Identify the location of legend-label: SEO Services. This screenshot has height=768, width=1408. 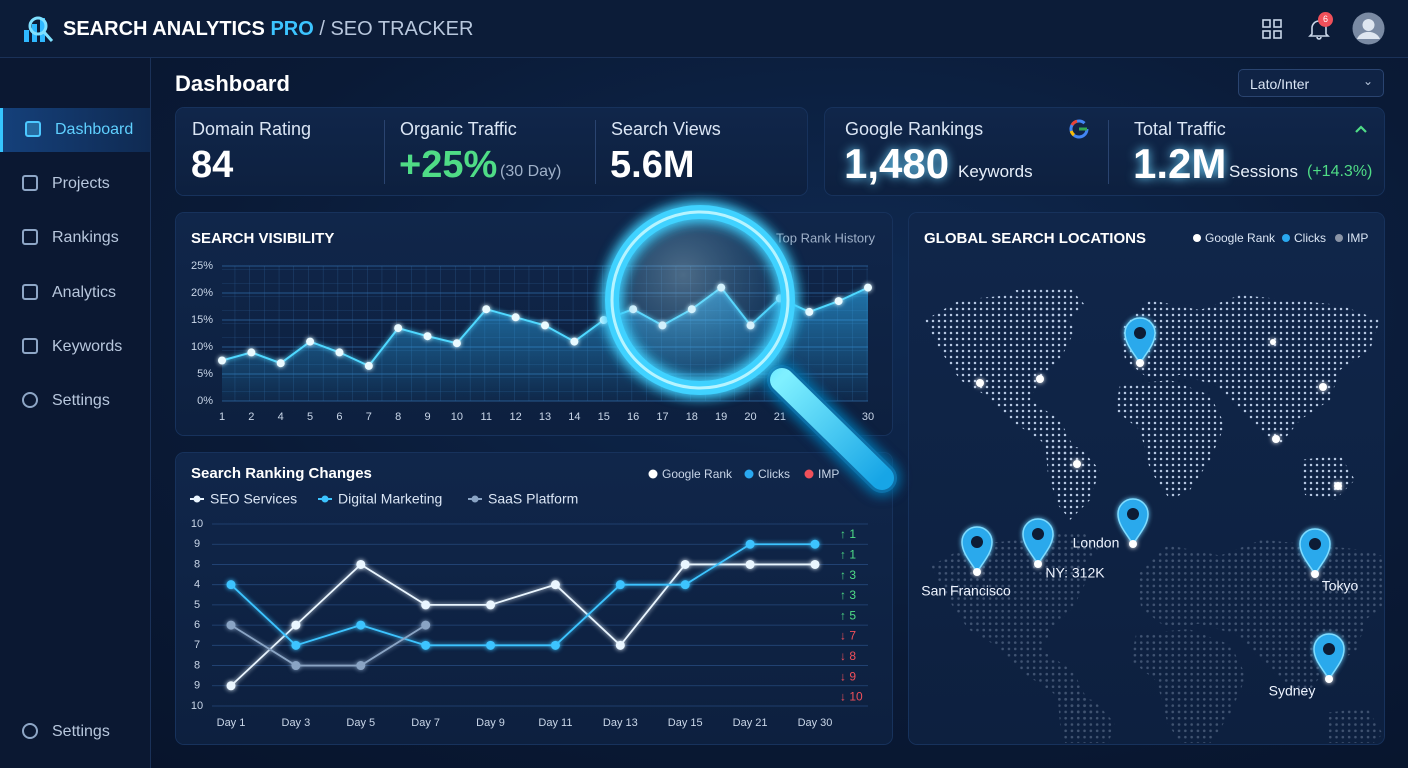
(253, 499).